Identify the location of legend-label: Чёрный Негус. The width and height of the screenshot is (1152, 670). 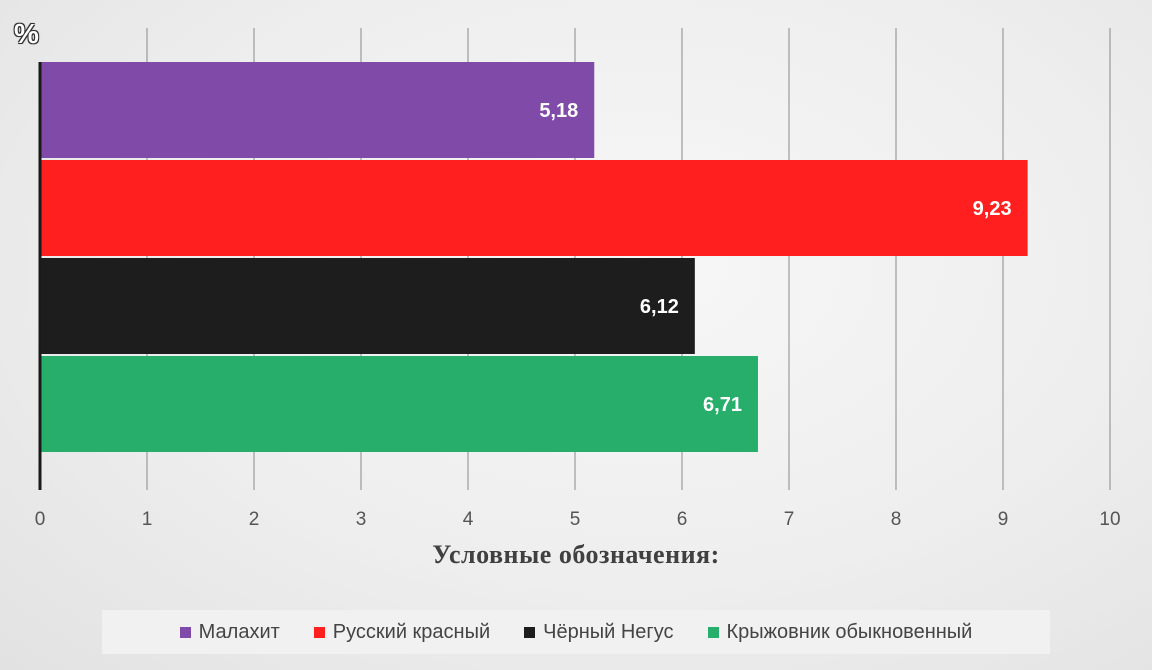
(608, 631).